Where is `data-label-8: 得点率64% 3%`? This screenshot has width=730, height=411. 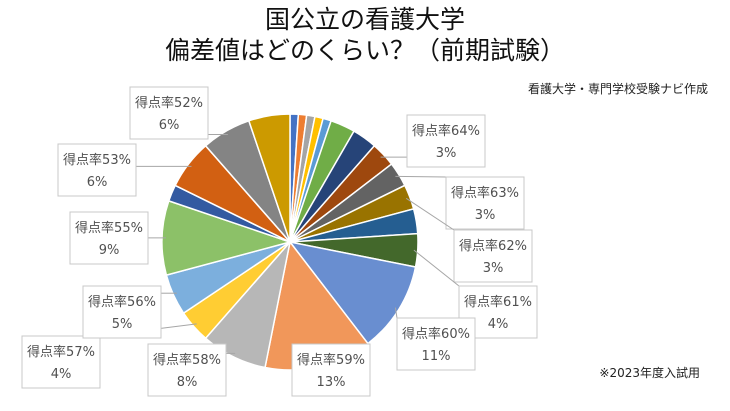 data-label-8: 得点率64% 3% is located at coordinates (433, 141).